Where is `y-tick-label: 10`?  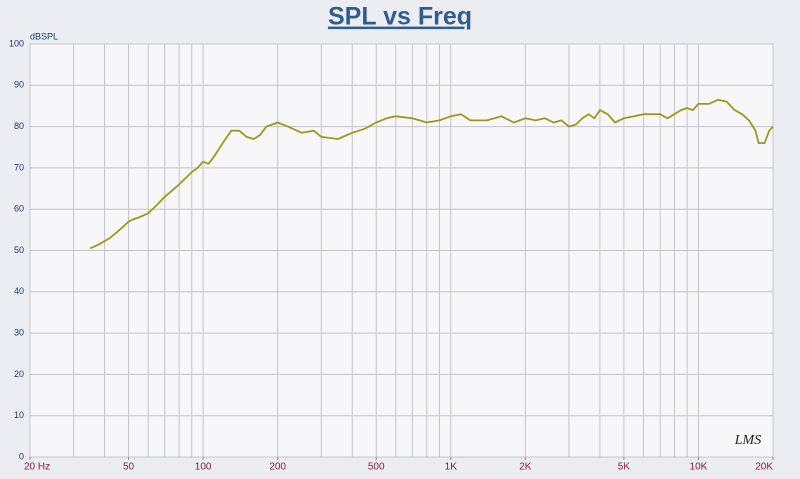
y-tick-label: 10 is located at coordinates (19, 415).